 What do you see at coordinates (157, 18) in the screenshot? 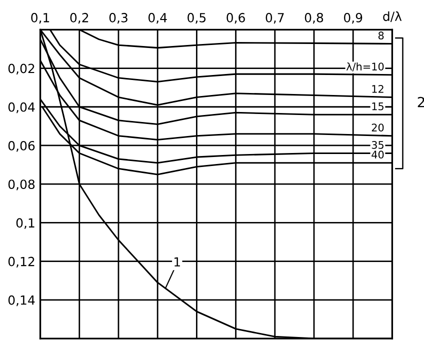
I see `x-tick-label: 0,4` at bounding box center [157, 18].